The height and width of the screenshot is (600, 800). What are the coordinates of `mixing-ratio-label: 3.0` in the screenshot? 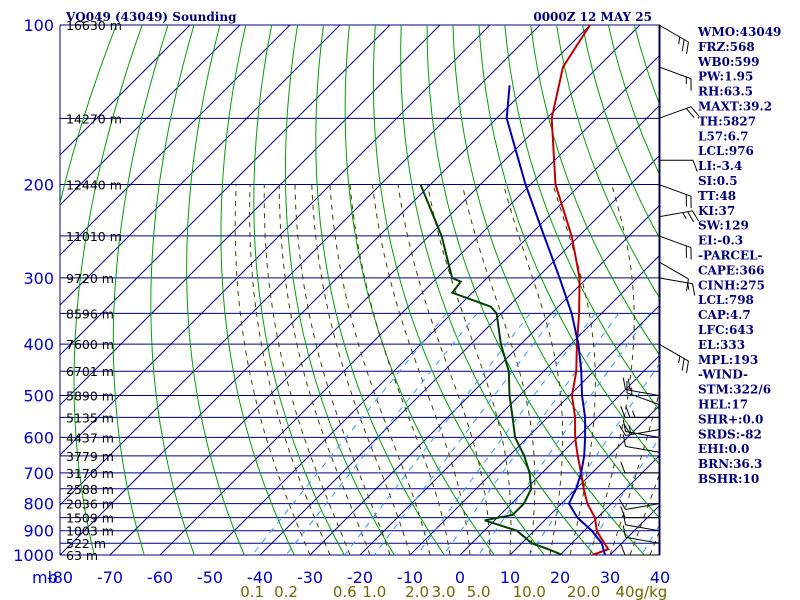 It's located at (444, 591).